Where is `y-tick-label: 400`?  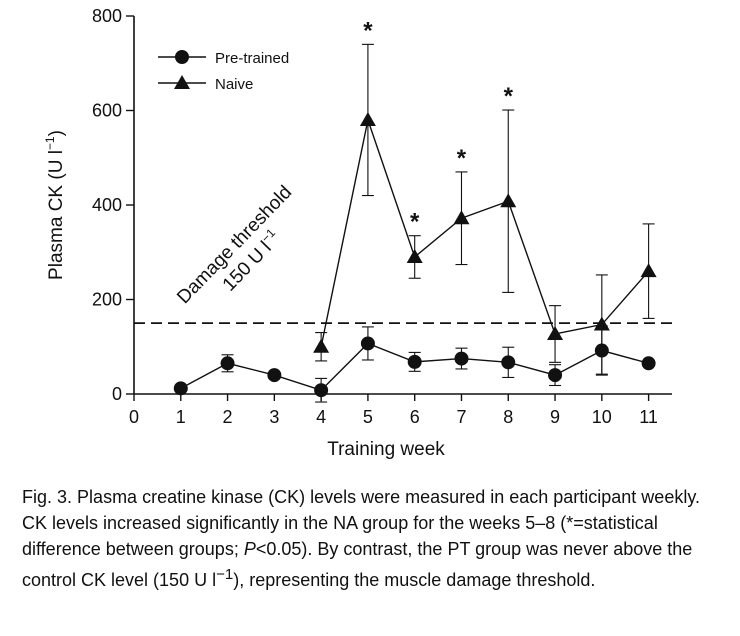 y-tick-label: 400 is located at coordinates (107, 205).